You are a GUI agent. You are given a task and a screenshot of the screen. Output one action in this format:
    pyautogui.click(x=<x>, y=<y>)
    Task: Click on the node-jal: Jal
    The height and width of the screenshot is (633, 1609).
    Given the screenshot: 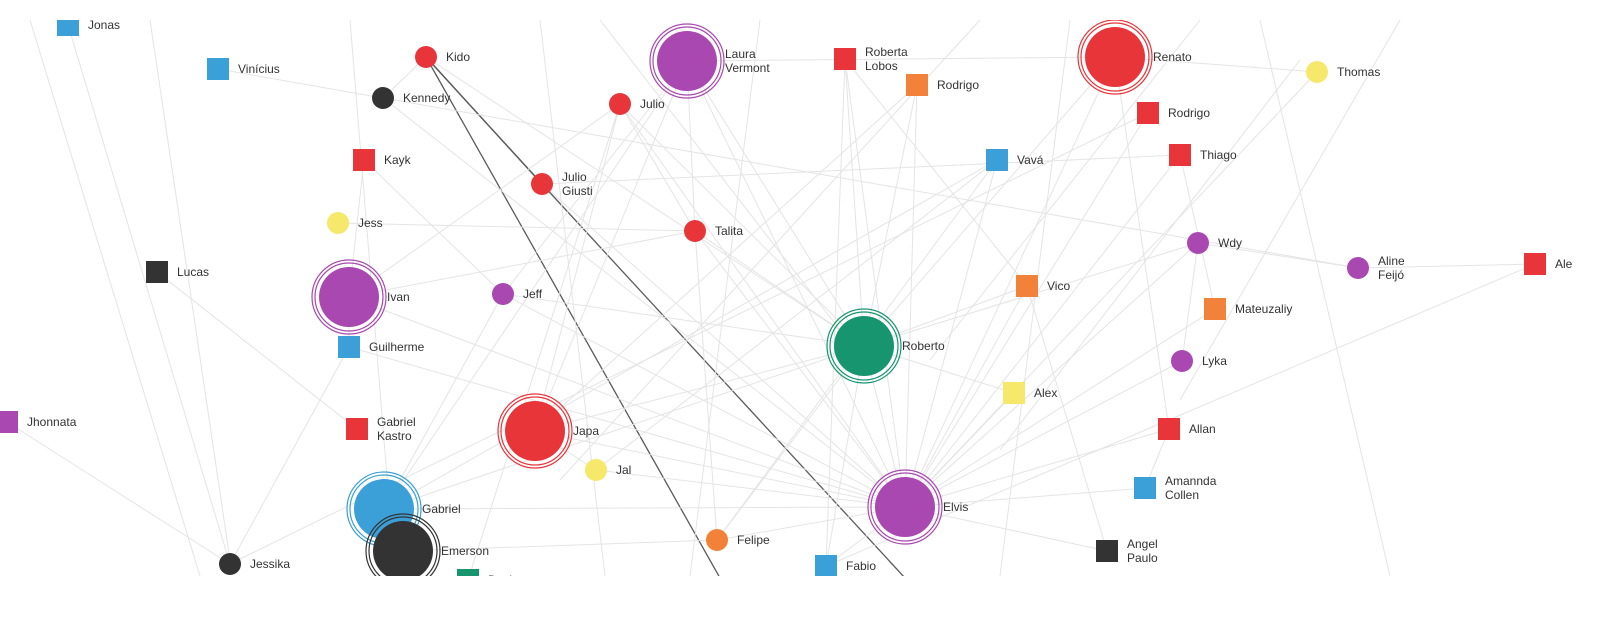 What is the action you would take?
    pyautogui.click(x=608, y=470)
    